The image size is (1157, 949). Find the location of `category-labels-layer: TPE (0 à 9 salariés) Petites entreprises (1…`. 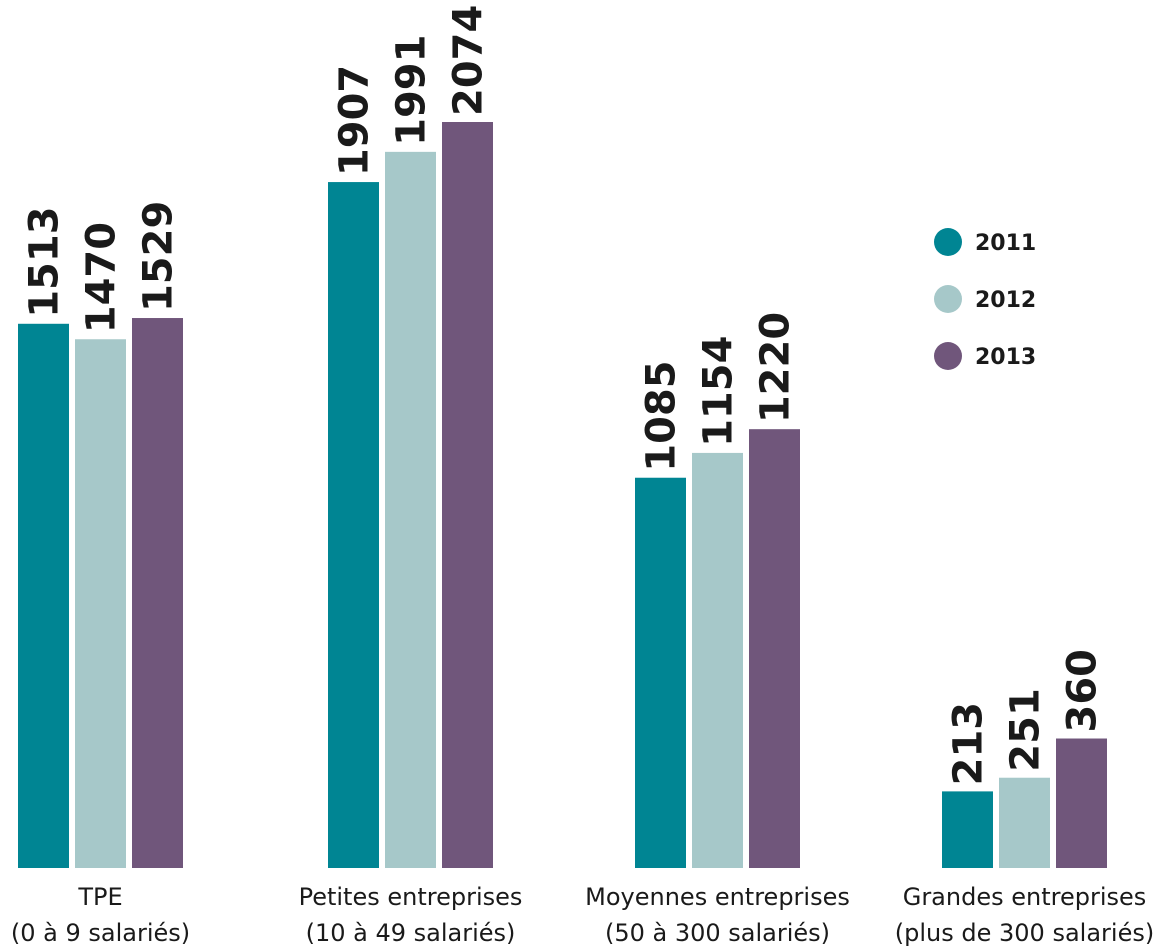

category-labels-layer: TPE (0 à 9 salariés) Petites entreprises (1… is located at coordinates (582, 915).